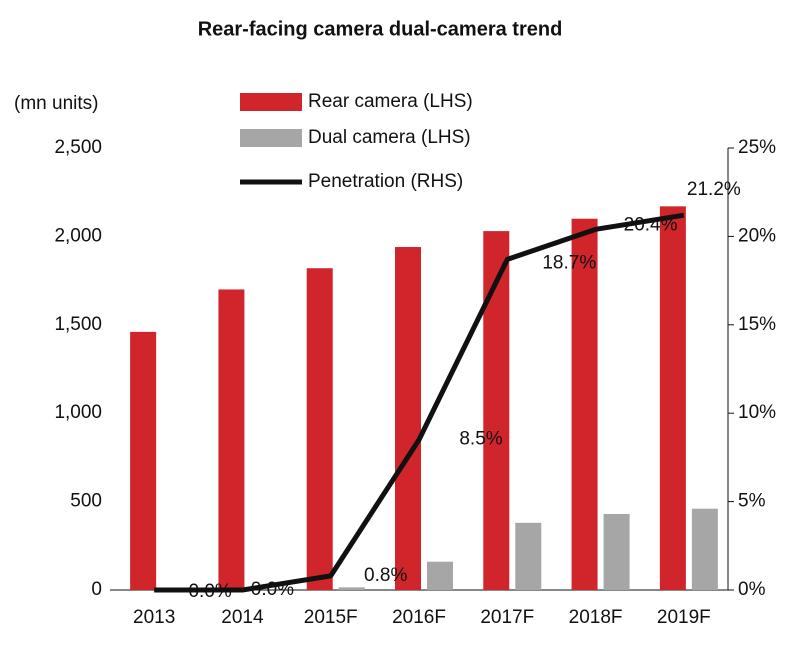 This screenshot has width=812, height=647. Describe the element at coordinates (56, 103) in the screenshot. I see `y-axis-label: (mn units)` at that location.